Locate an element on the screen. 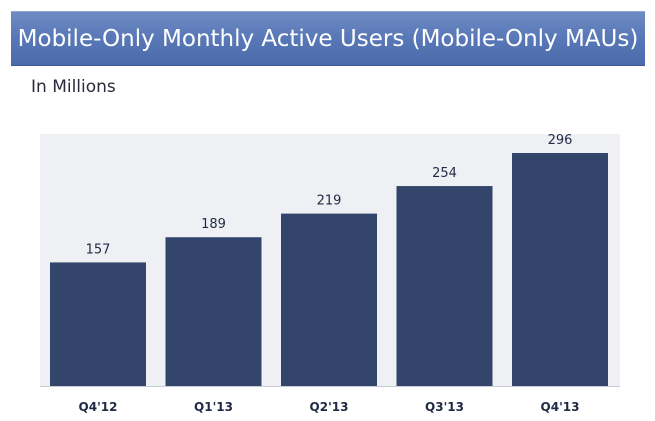  data-label-Q4'12: 157 is located at coordinates (98, 249).